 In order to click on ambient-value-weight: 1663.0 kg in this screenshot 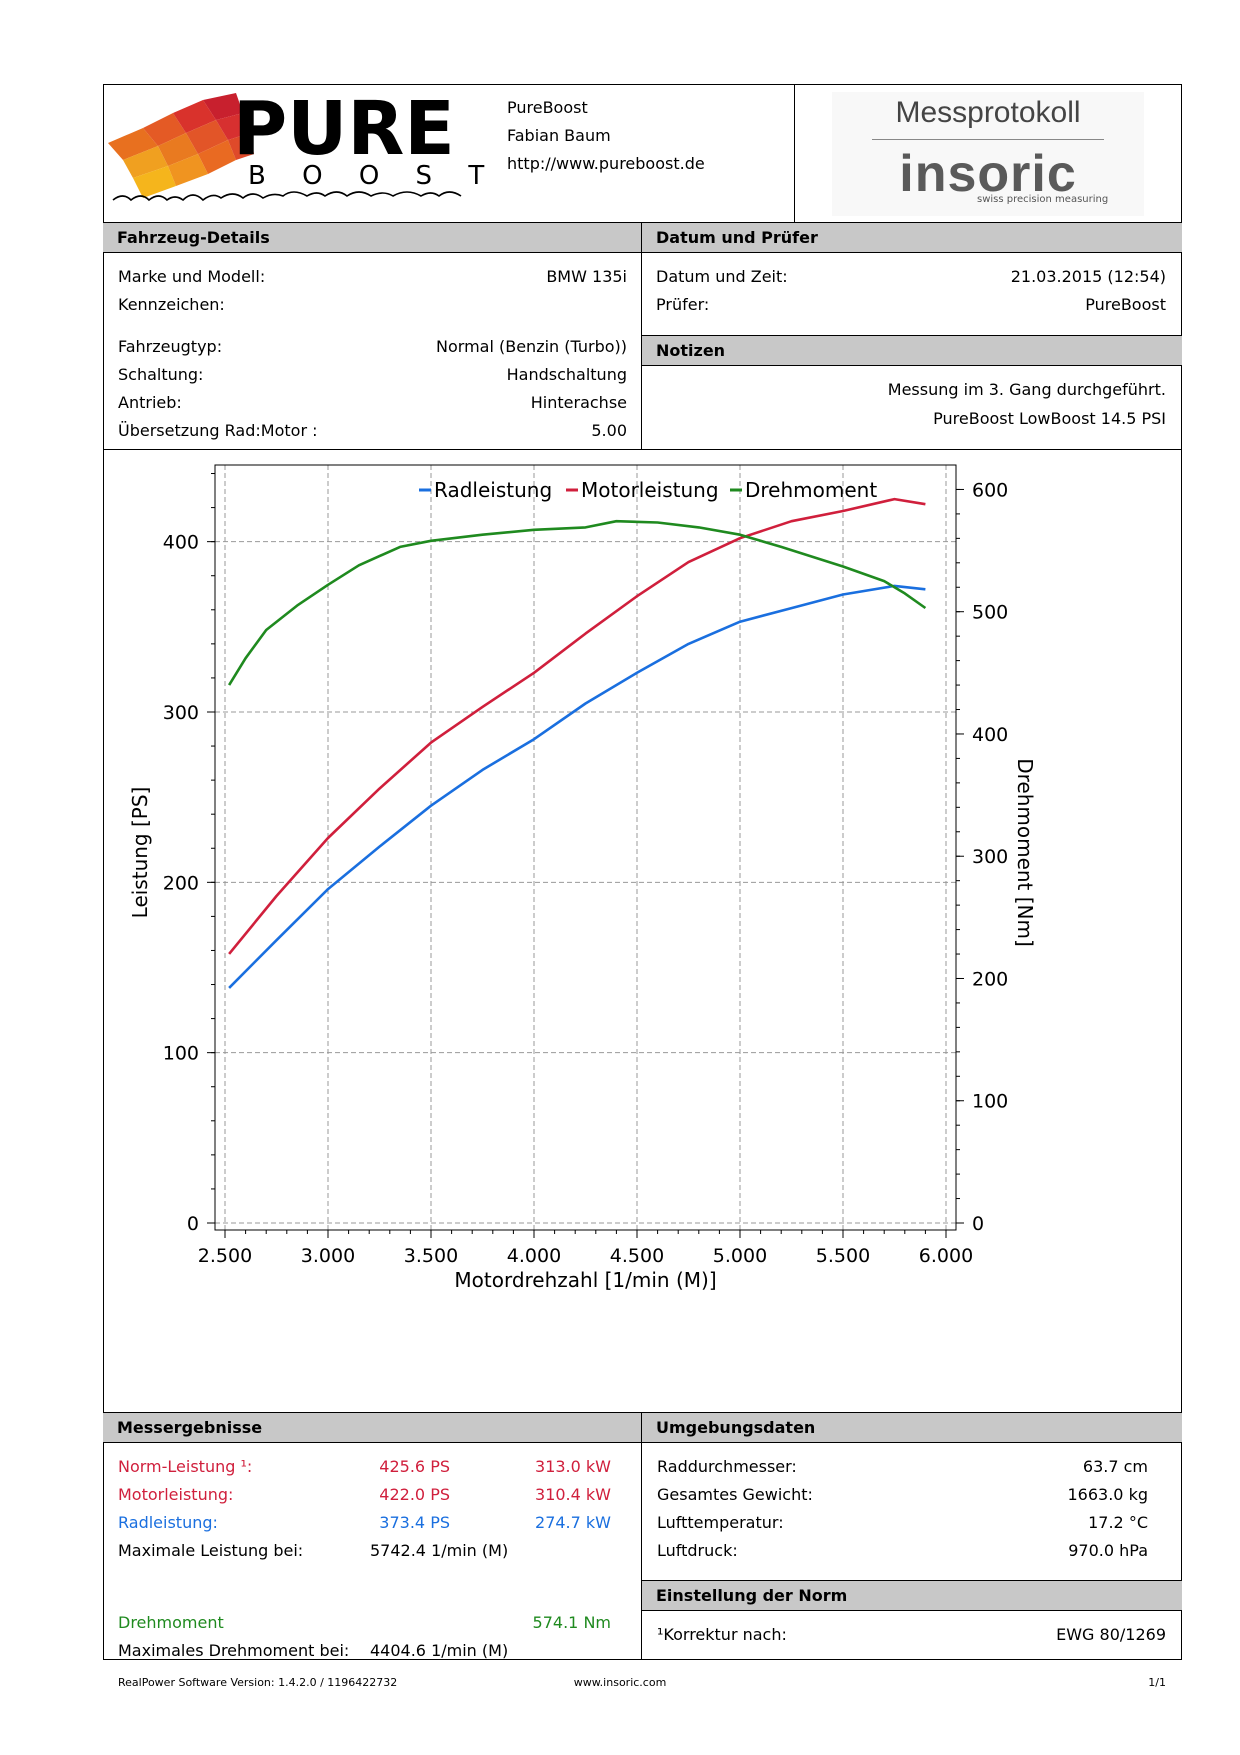, I will do `click(1108, 1494)`.